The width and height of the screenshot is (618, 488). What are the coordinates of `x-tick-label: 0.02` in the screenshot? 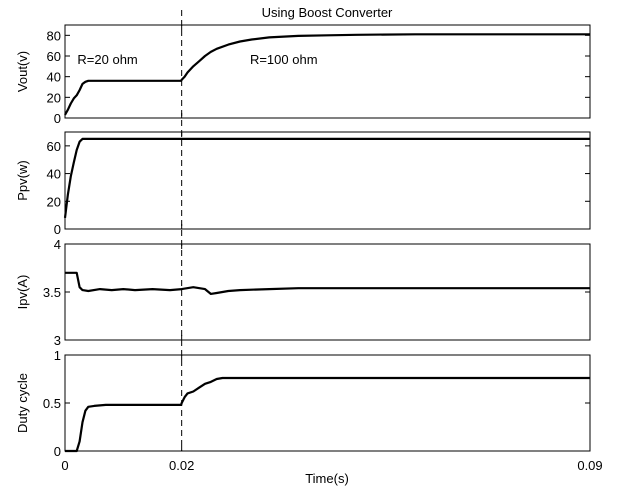 It's located at (181, 465).